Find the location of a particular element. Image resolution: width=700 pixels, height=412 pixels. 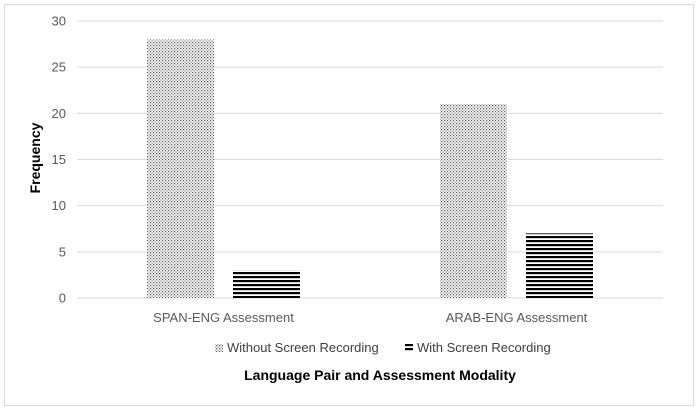

y-tick-label: 10 is located at coordinates (59, 205).